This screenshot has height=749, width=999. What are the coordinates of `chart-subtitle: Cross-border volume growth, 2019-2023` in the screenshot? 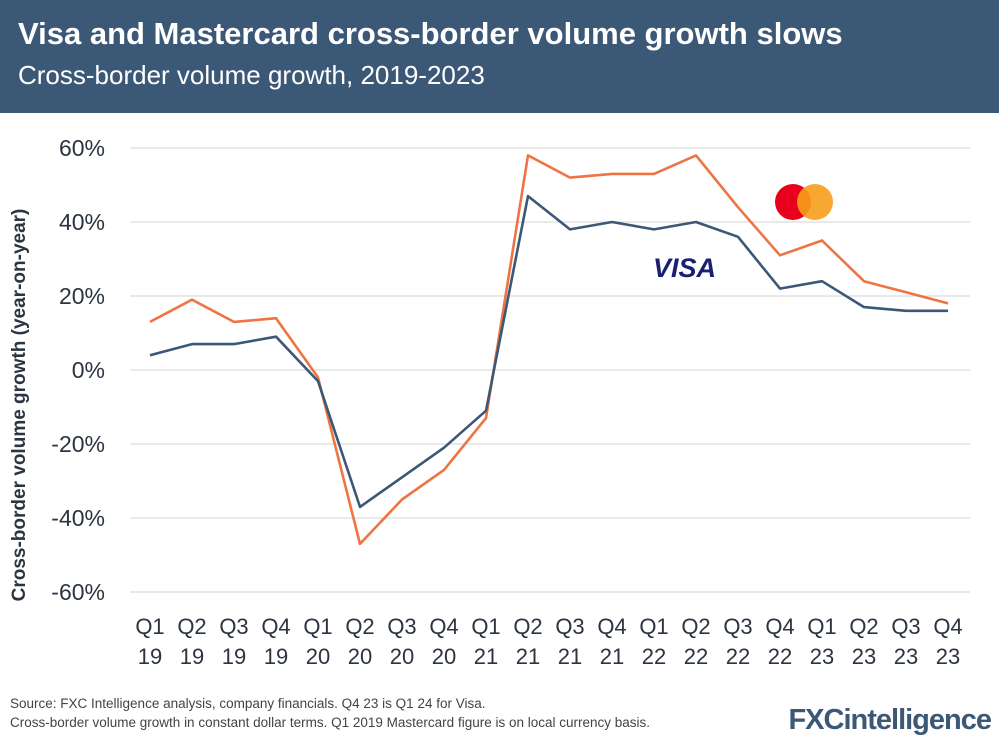 It's located at (251, 75).